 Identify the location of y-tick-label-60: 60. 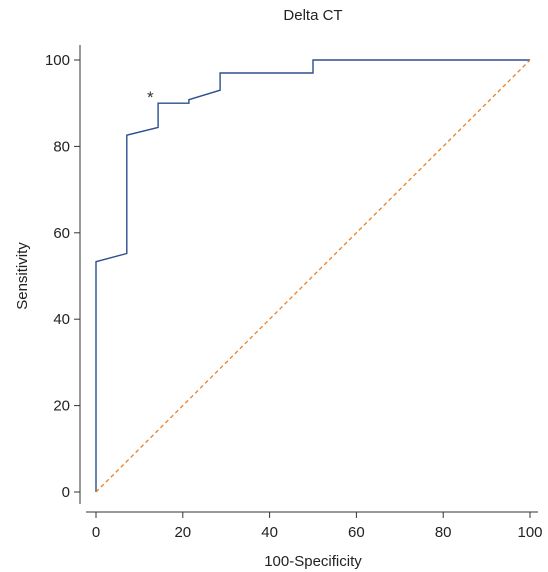
(61, 233).